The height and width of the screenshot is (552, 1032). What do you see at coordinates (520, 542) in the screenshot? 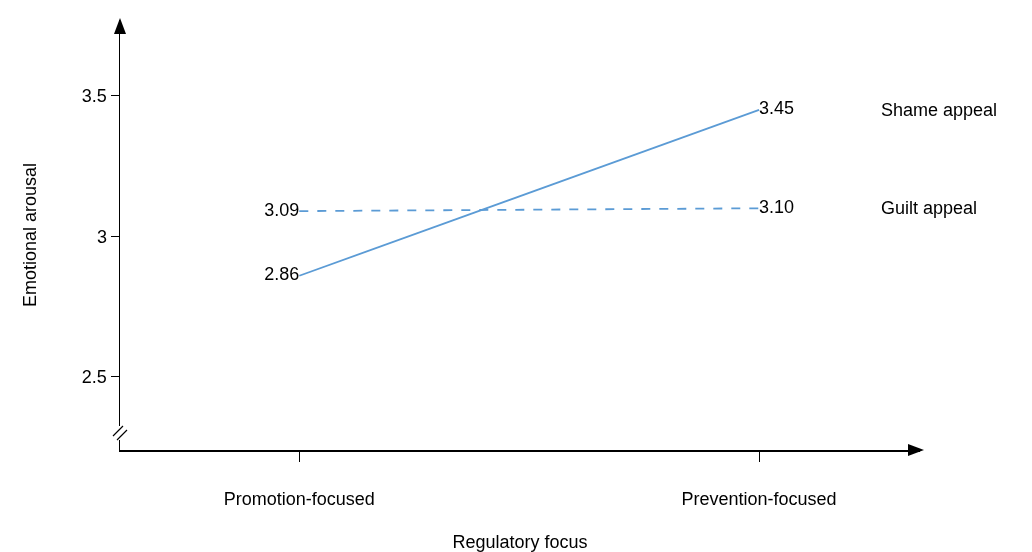
I see `x-axis-title: Regulatory focus` at bounding box center [520, 542].